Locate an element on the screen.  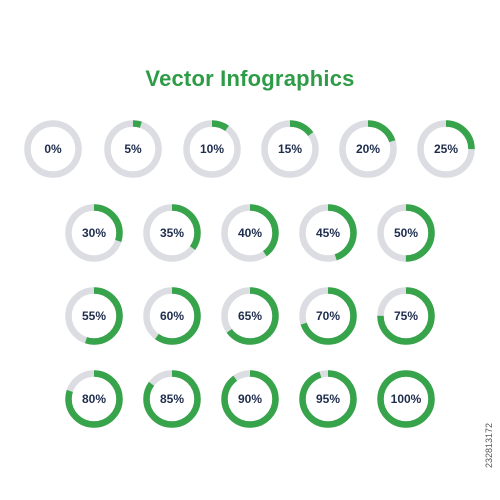
ring-label: 85% is located at coordinates (172, 399).